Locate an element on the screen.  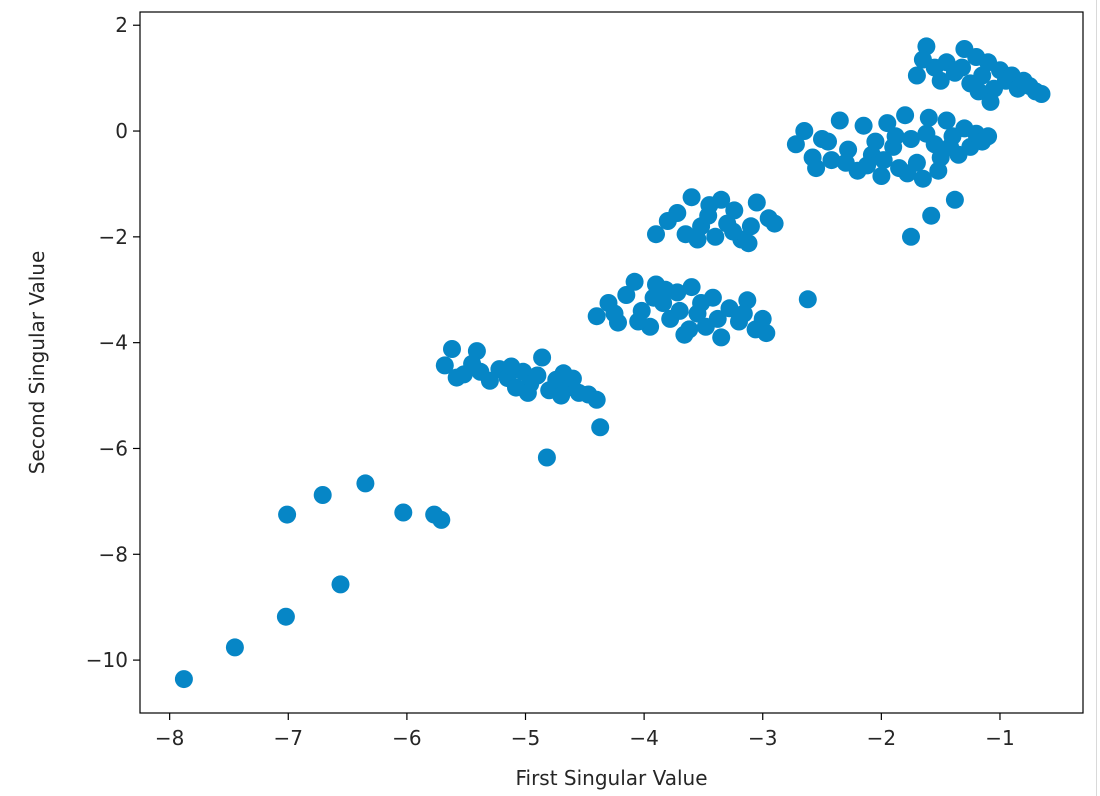
x-axis-label: First Singular Value is located at coordinates (611, 778).